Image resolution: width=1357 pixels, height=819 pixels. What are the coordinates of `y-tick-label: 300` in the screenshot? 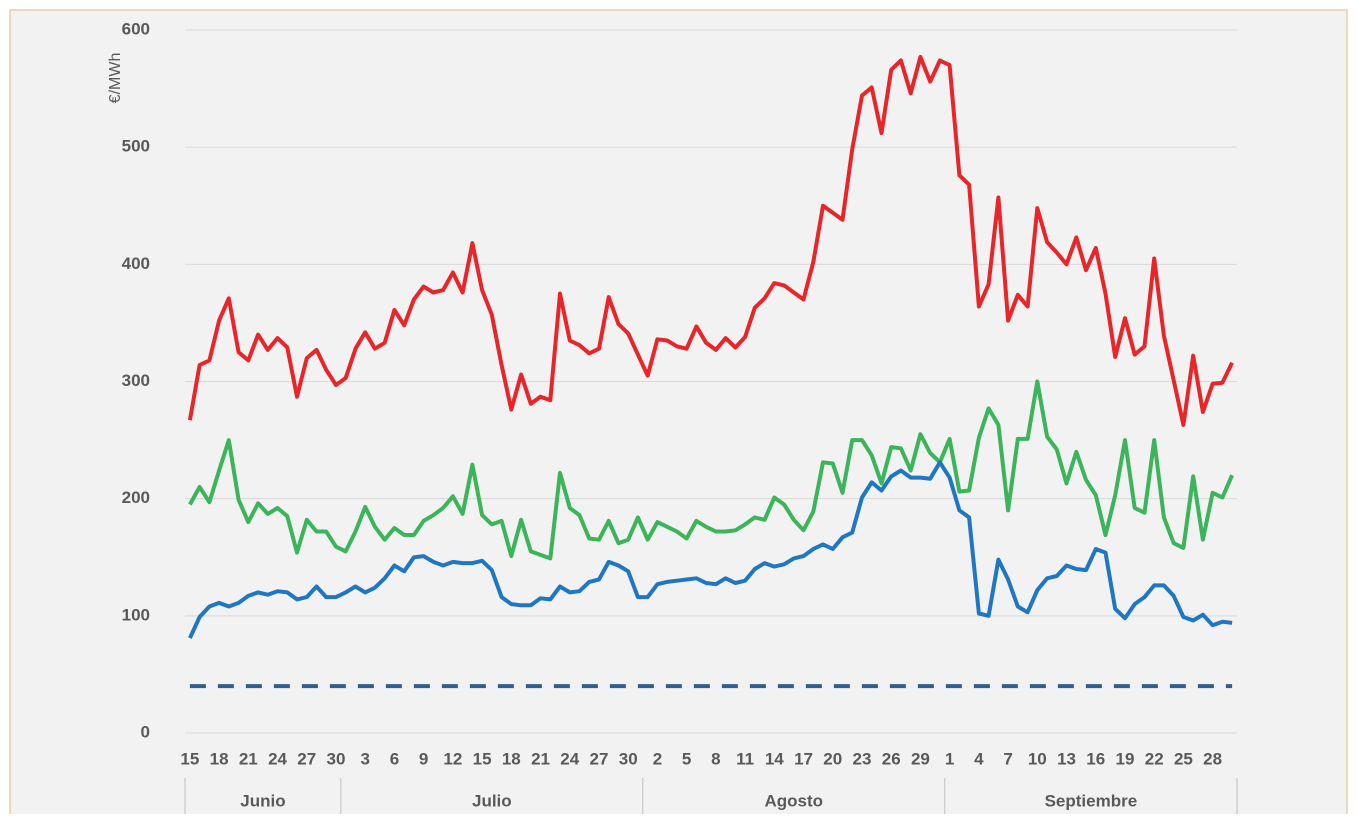 It's located at (136, 380).